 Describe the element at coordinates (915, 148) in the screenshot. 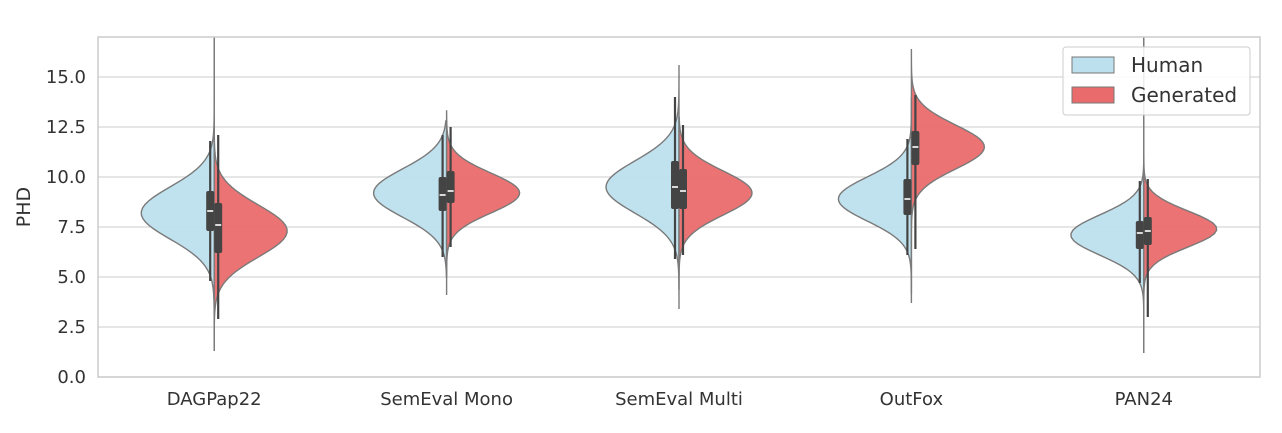

I see `iqr-box-generated-outfox` at that location.